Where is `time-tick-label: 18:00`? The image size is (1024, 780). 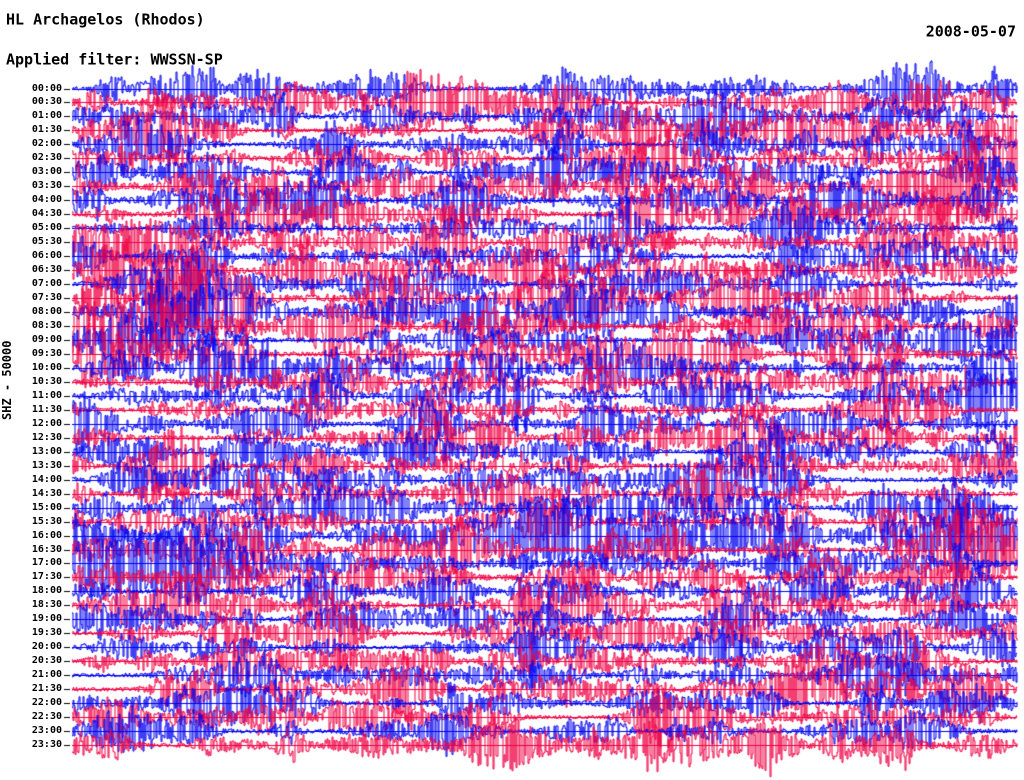
time-tick-label: 18:00 is located at coordinates (46, 591).